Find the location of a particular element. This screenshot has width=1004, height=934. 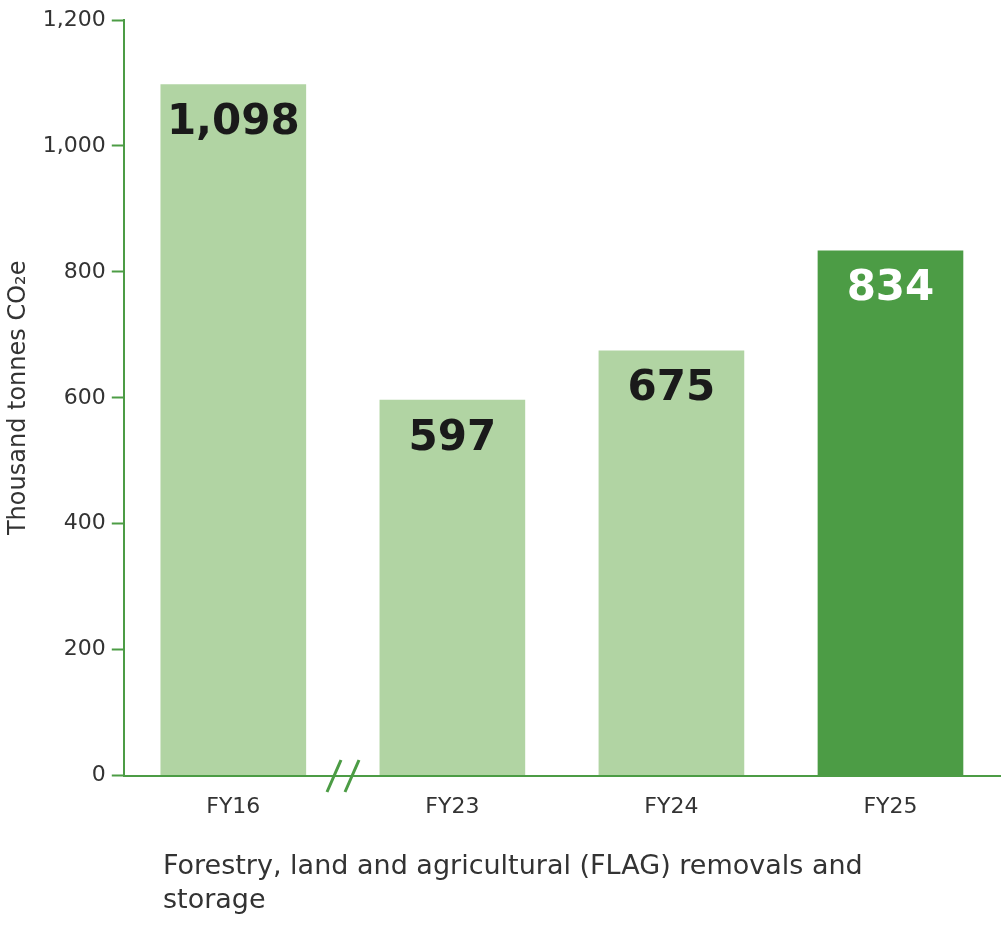

y-tick-label: 200 is located at coordinates (84, 648).